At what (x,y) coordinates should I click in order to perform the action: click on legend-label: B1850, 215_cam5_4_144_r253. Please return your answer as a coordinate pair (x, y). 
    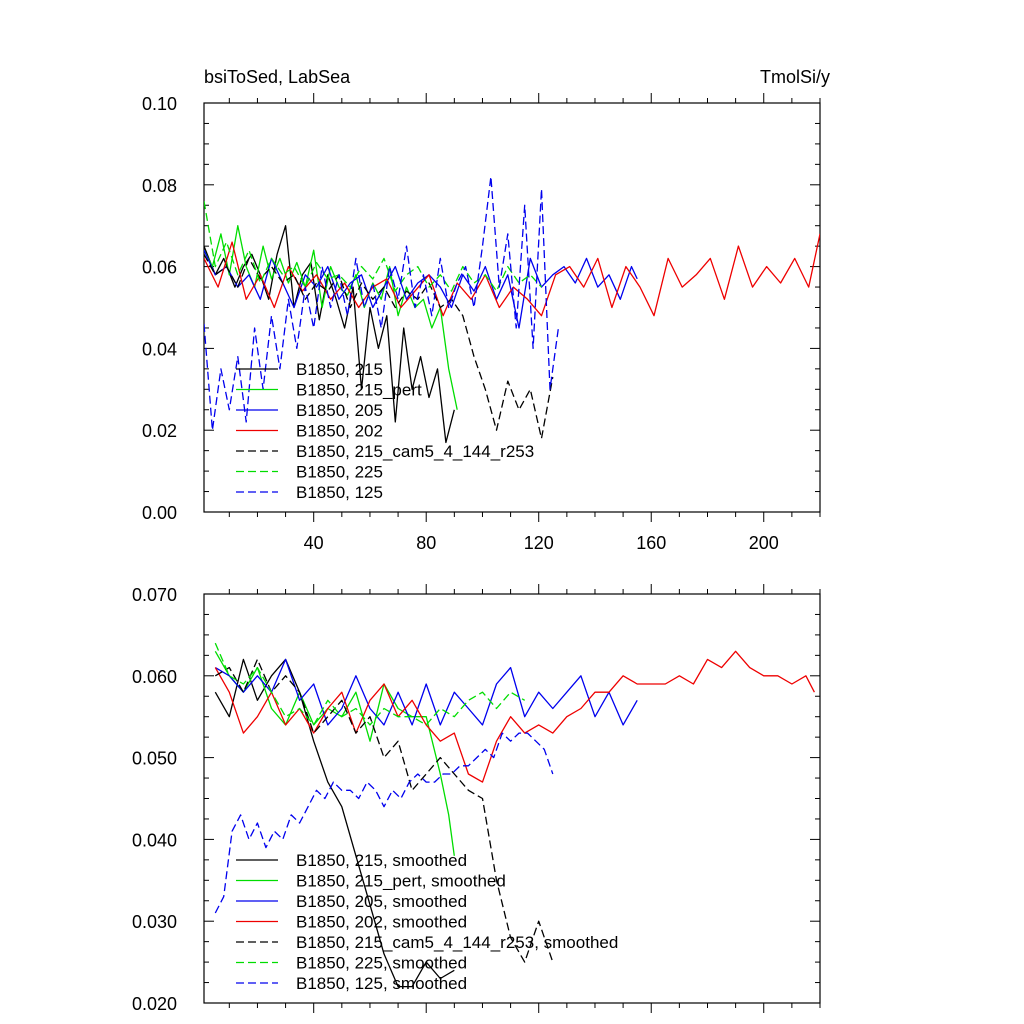
    Looking at the image, I should click on (415, 451).